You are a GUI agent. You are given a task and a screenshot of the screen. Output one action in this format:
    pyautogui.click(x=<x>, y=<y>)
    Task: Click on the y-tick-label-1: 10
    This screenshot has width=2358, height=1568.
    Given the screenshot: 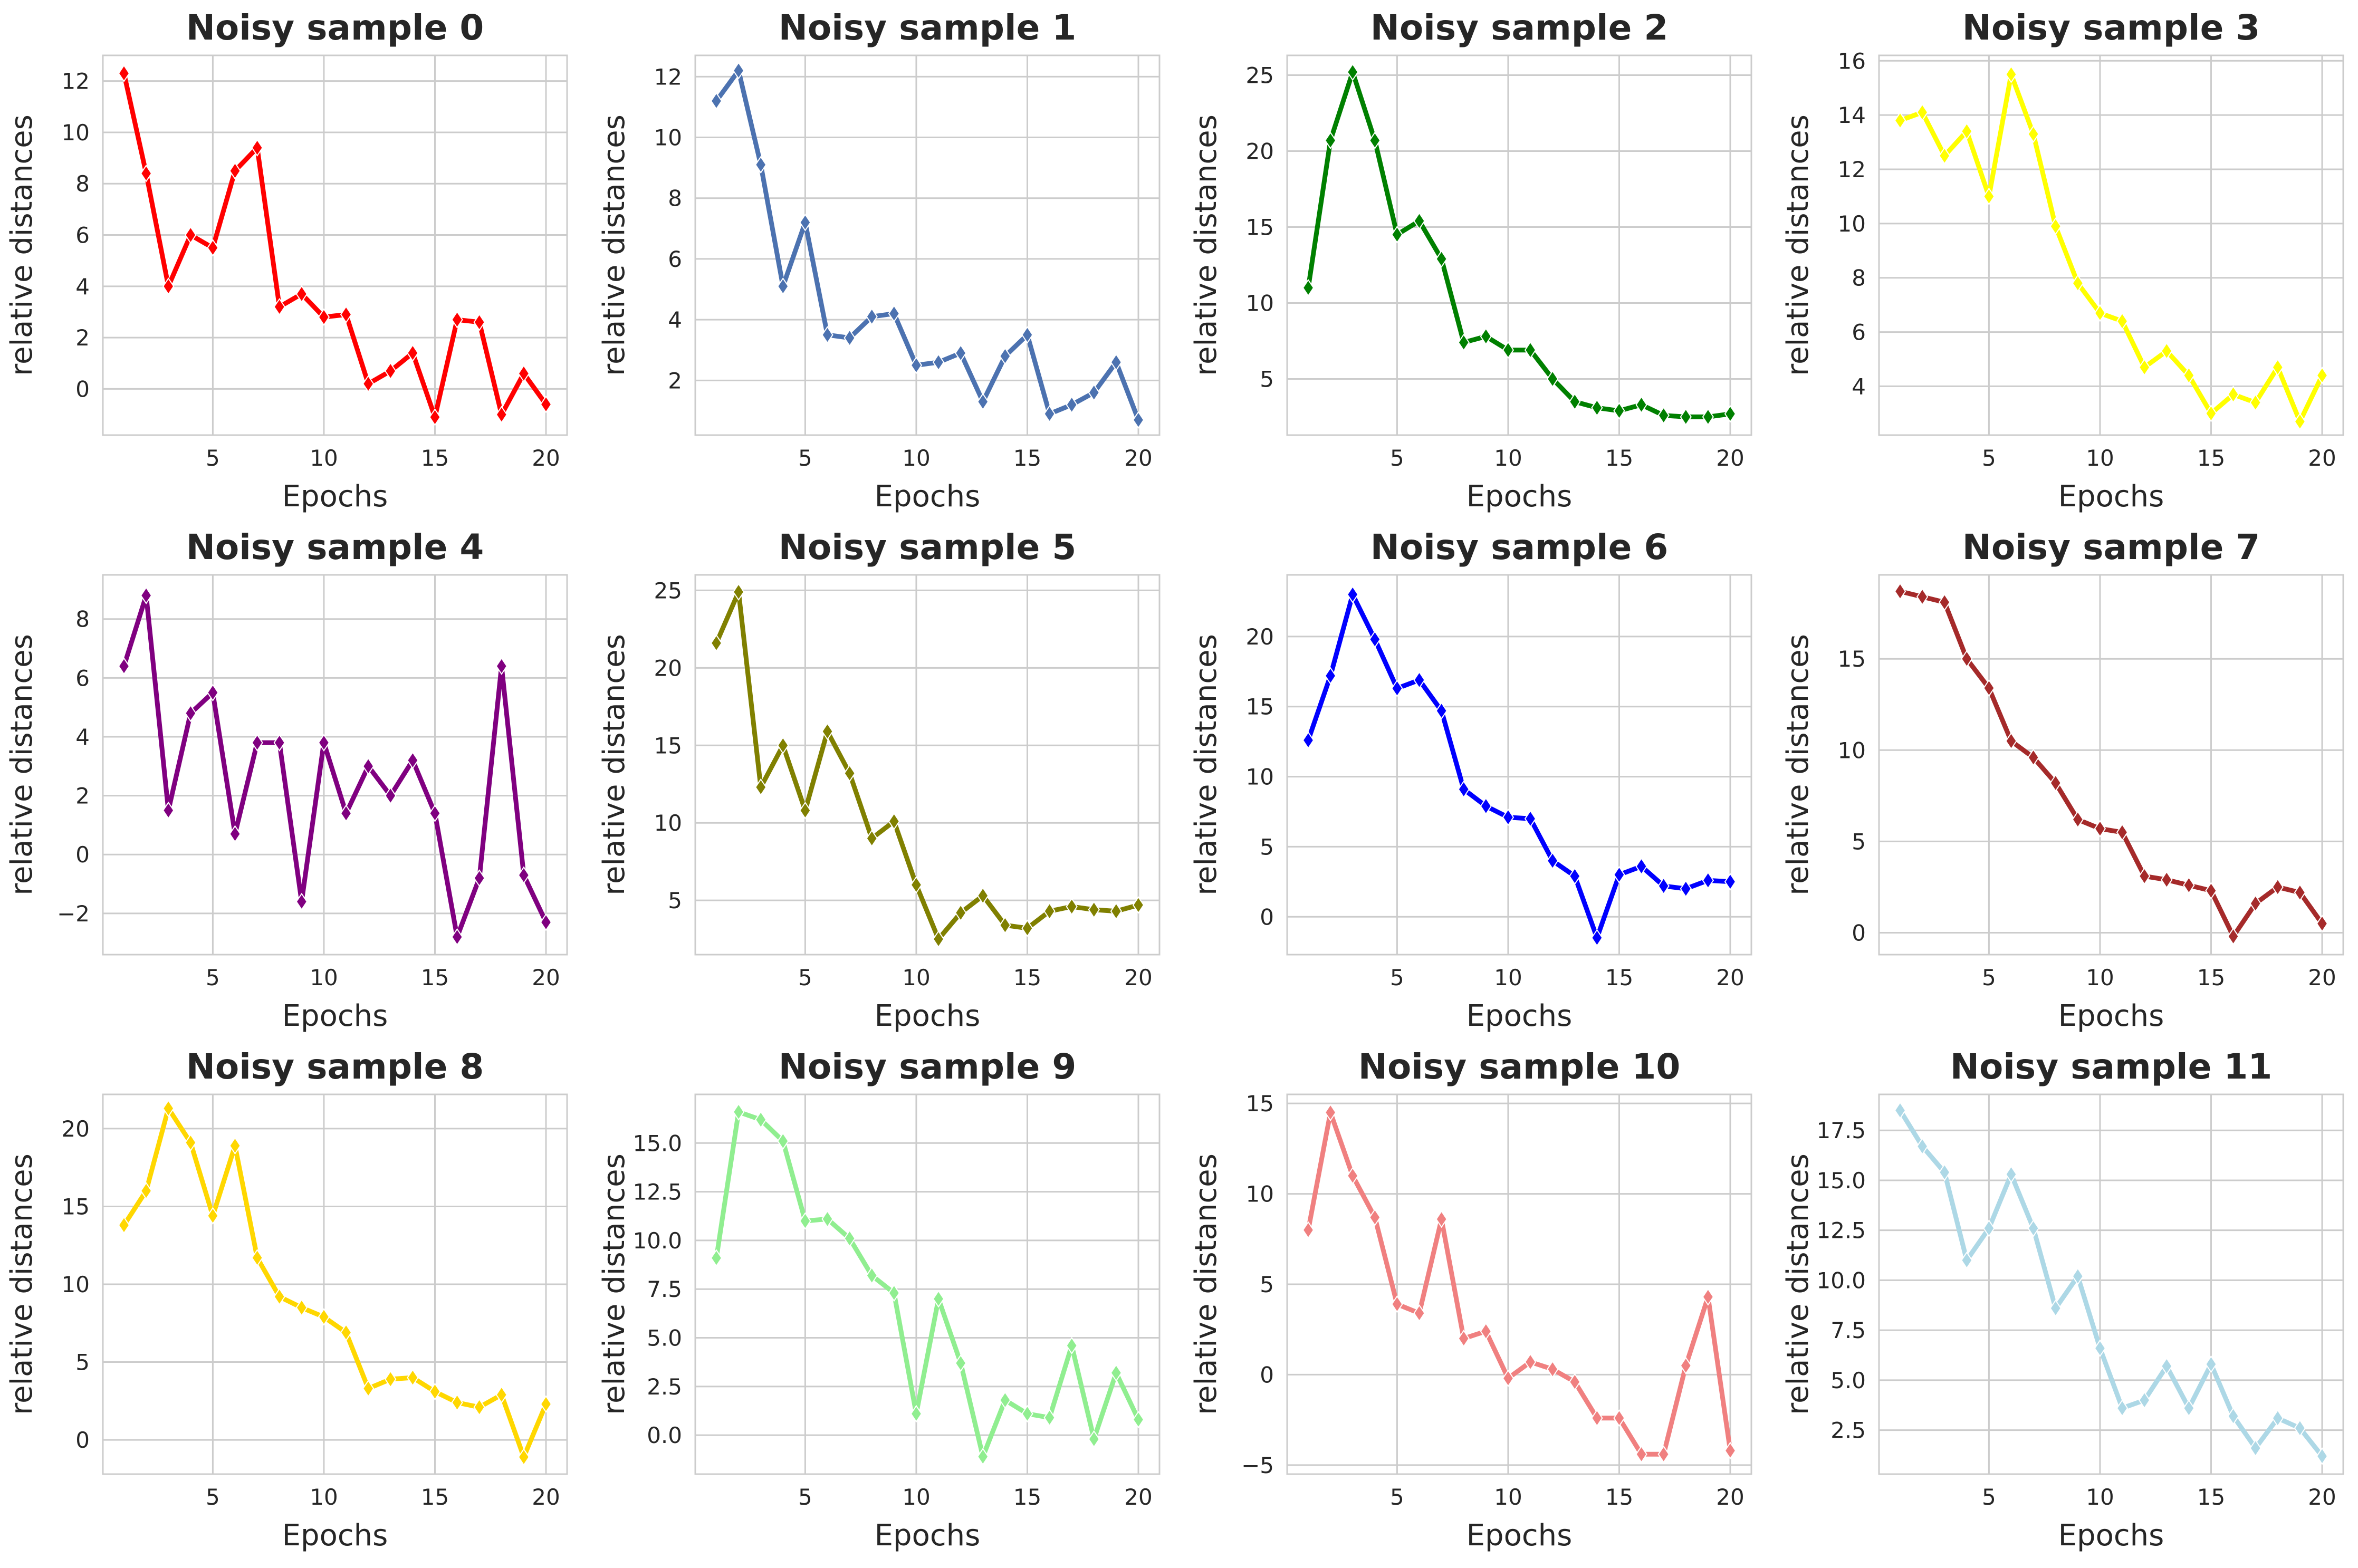 What is the action you would take?
    pyautogui.click(x=668, y=823)
    